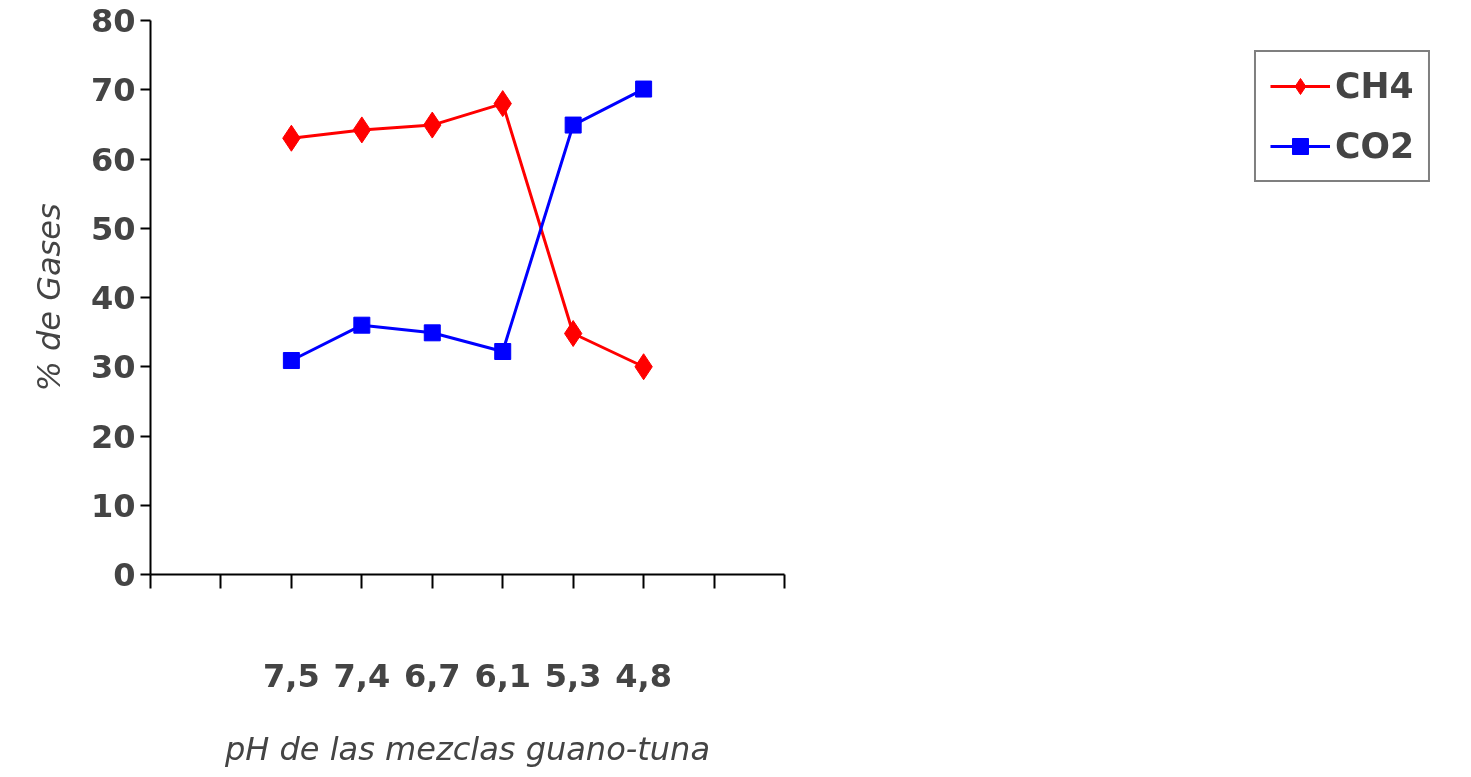 This screenshot has width=1471, height=777. I want to click on y-tick-label: 70, so click(113, 90).